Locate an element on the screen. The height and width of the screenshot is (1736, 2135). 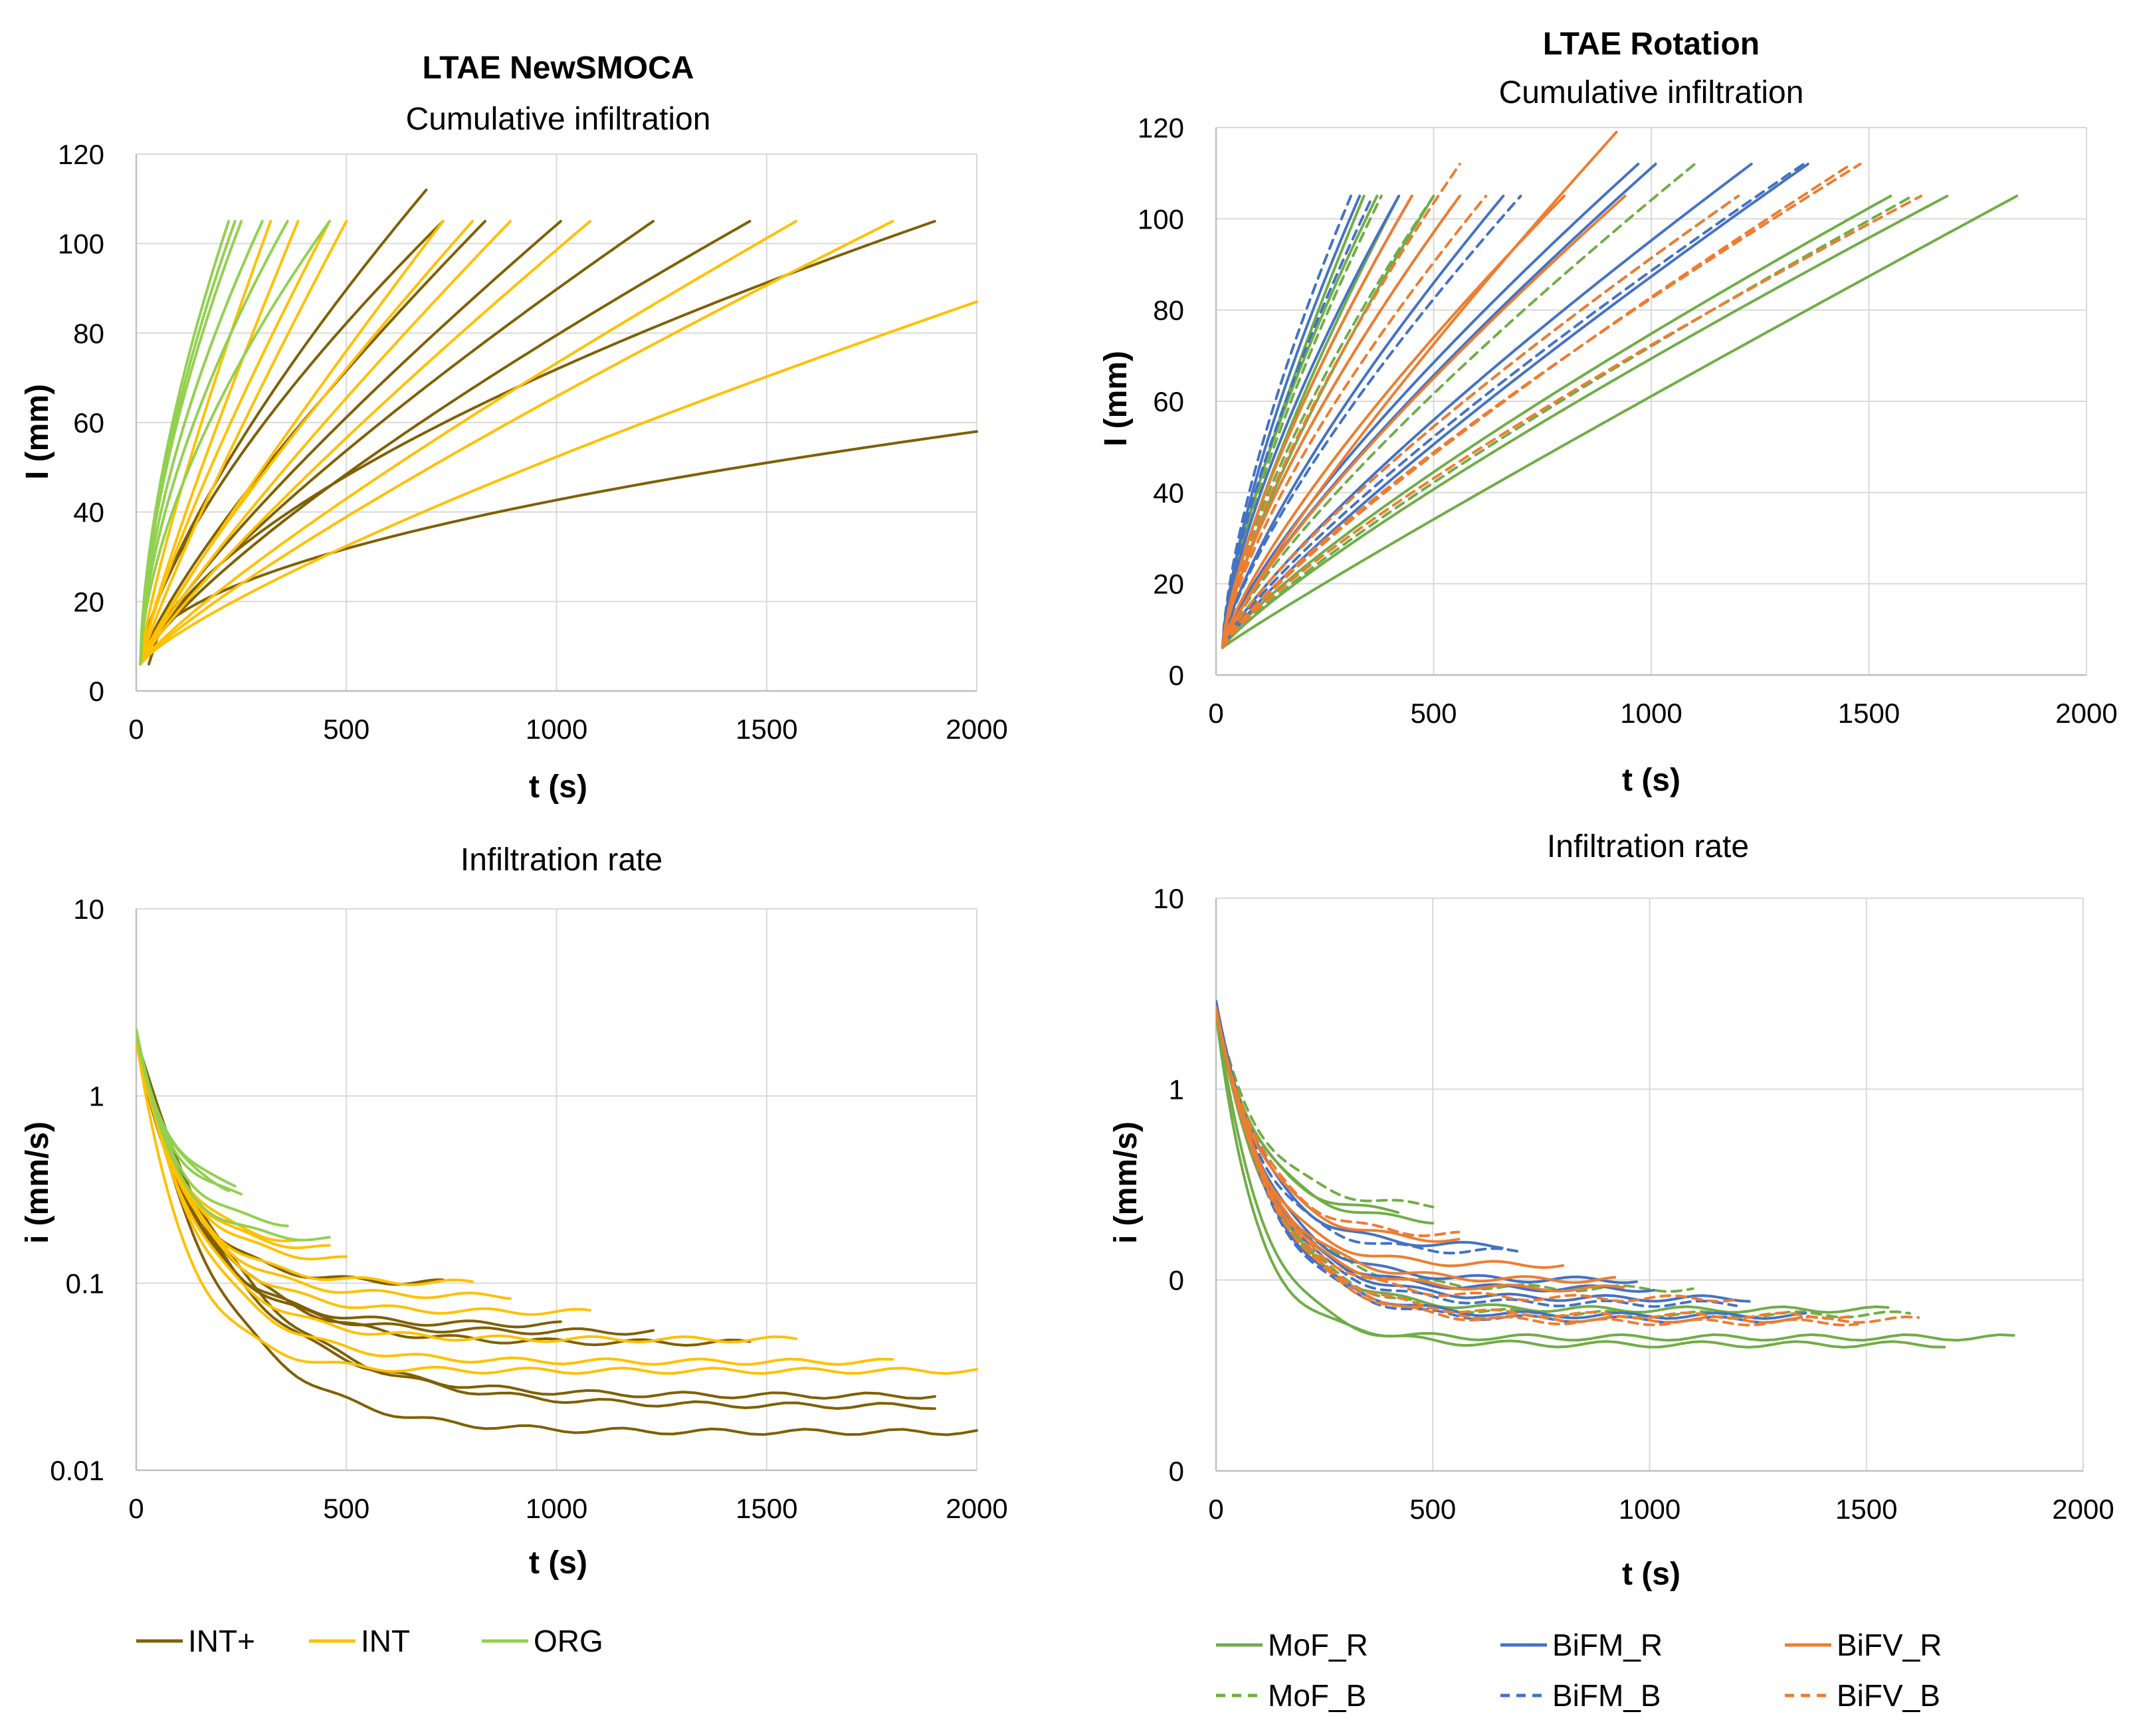
tl-xlabel: t (s) is located at coordinates (558, 787).